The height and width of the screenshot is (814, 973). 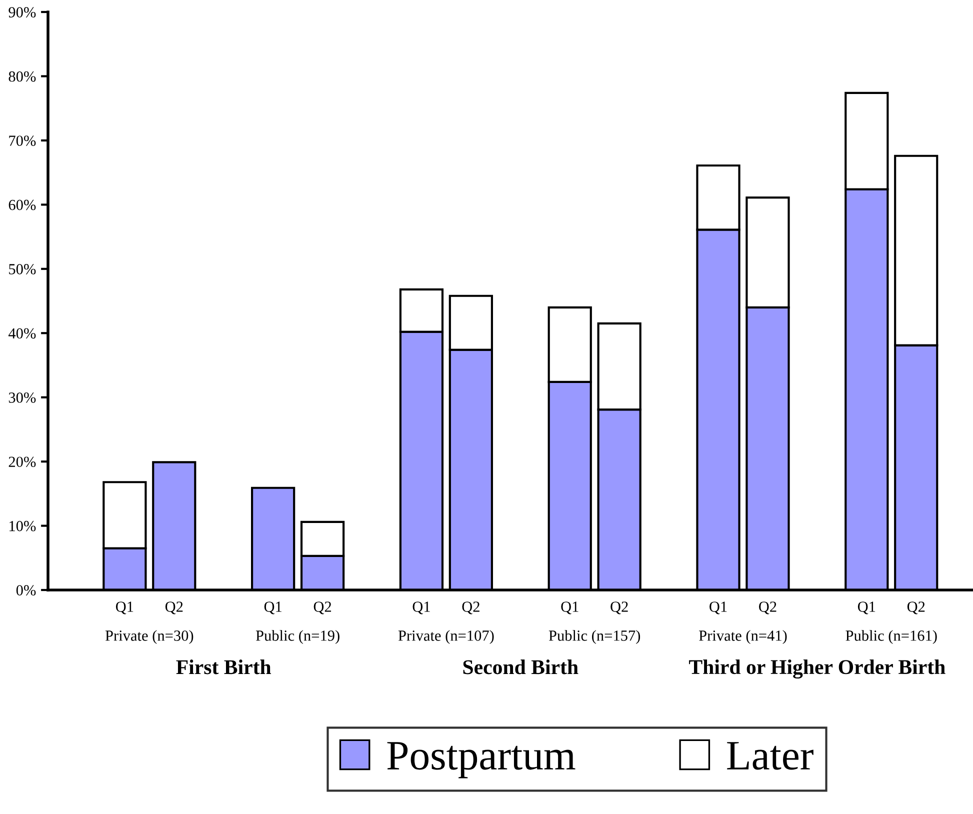 I want to click on legend-label: Later, so click(x=770, y=756).